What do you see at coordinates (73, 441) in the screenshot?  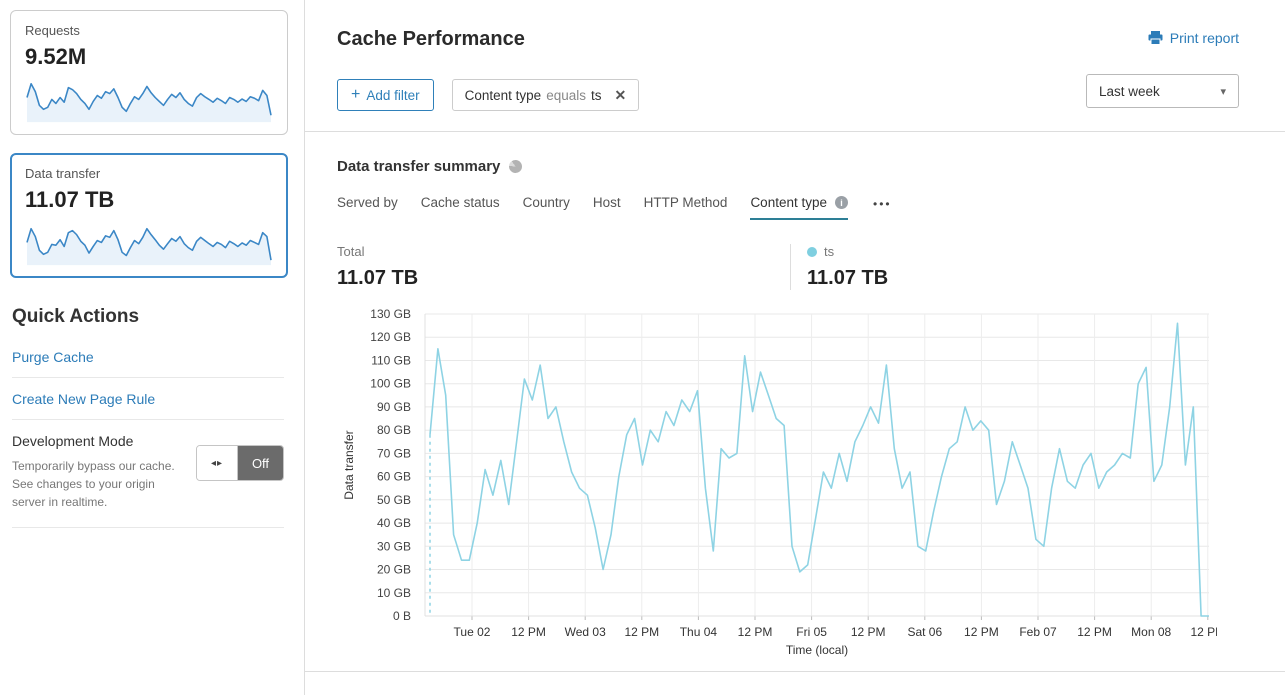 I see `development-mode-title: Development Mode` at bounding box center [73, 441].